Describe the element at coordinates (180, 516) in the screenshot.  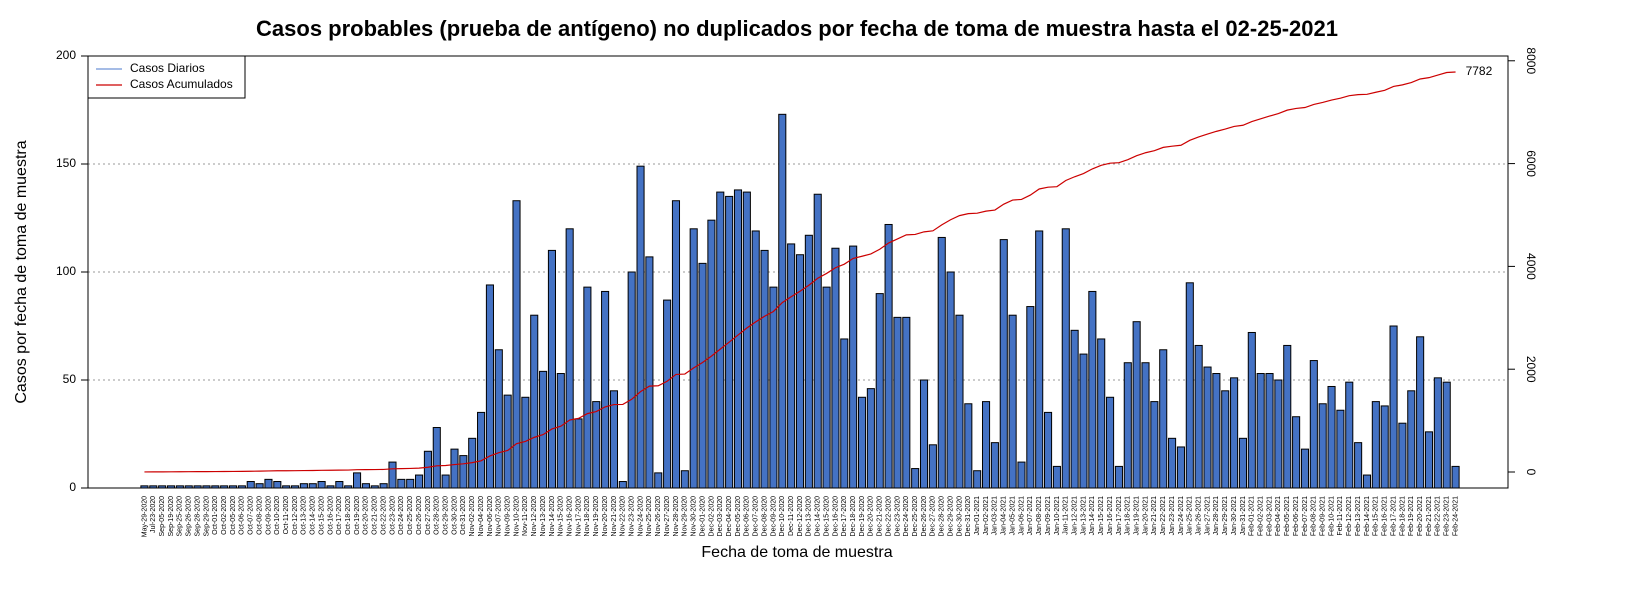
I see `x-tick-label: Sep-25-2020` at that location.